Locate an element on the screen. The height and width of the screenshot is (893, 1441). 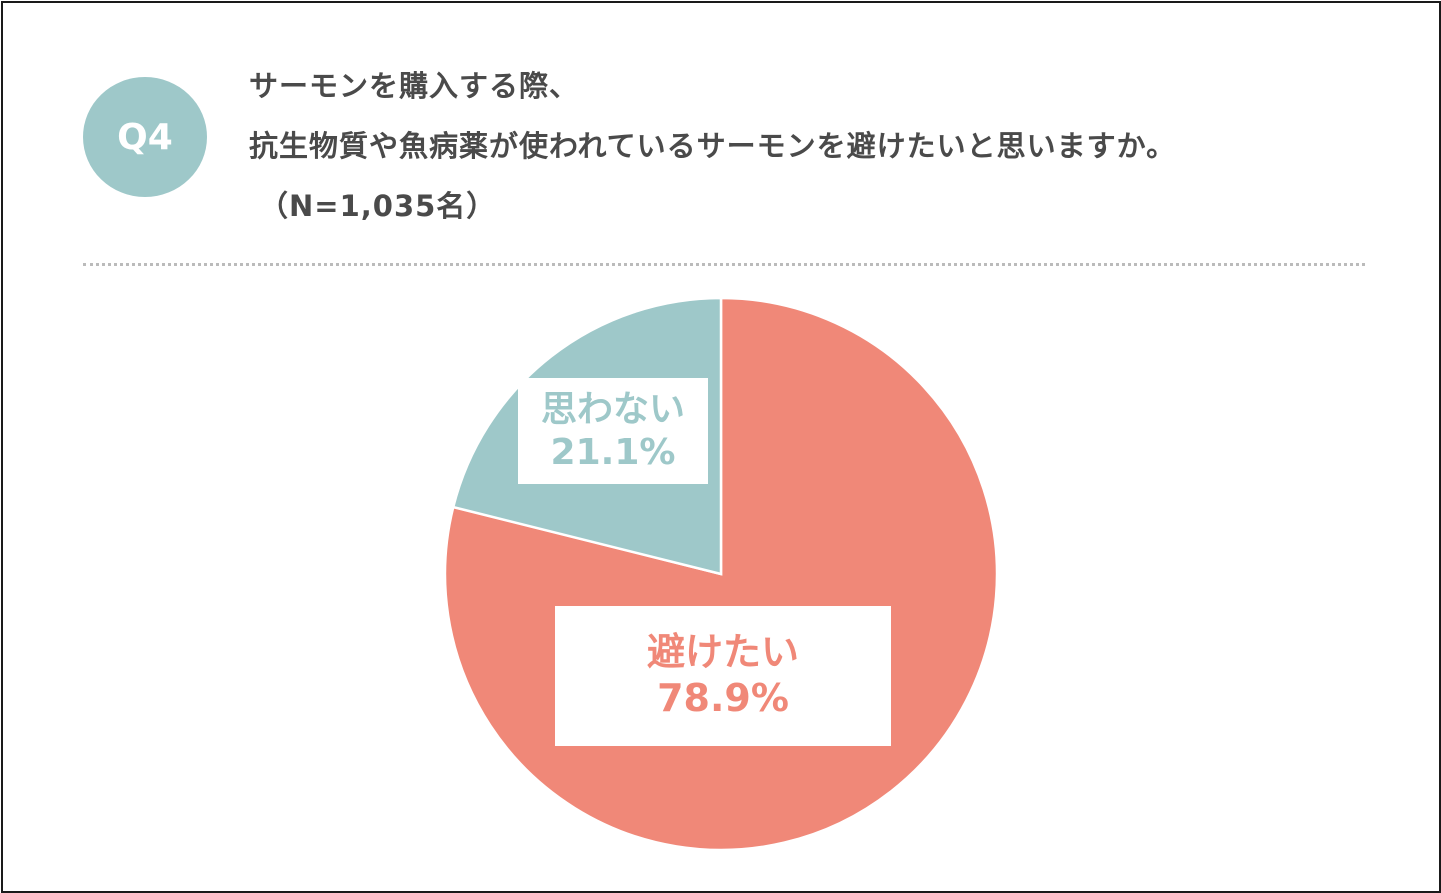
dotted-divider is located at coordinates (724, 264).